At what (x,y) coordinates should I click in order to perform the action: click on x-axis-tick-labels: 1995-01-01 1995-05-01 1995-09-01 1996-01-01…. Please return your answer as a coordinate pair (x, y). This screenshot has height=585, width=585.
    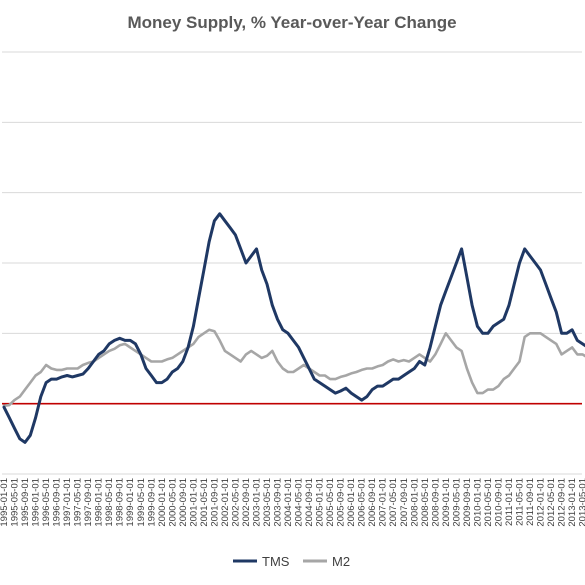
    Looking at the image, I should click on (292, 502).